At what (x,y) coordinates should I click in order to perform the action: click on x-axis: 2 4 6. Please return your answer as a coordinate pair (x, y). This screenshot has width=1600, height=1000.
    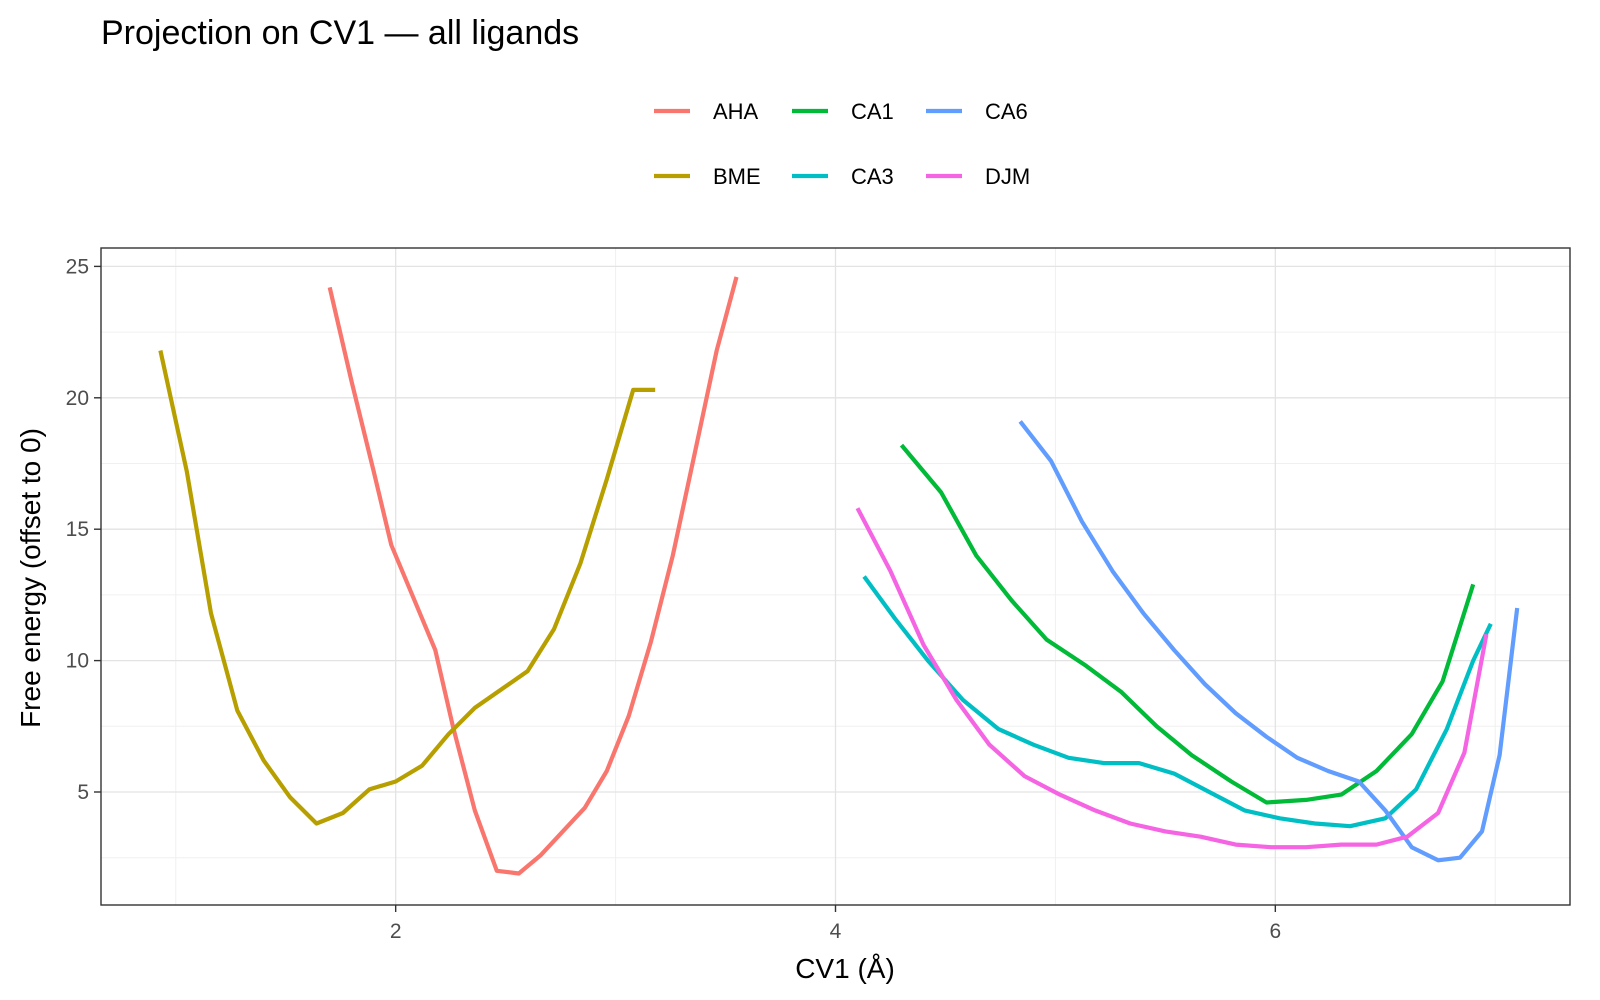
    Looking at the image, I should click on (835, 924).